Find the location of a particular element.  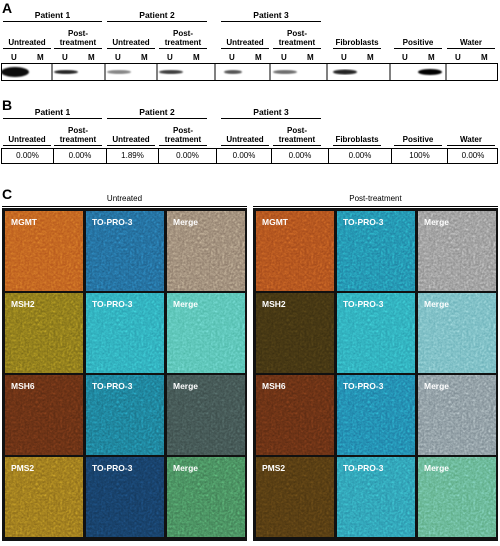

panel-label: C is located at coordinates (7, 194).